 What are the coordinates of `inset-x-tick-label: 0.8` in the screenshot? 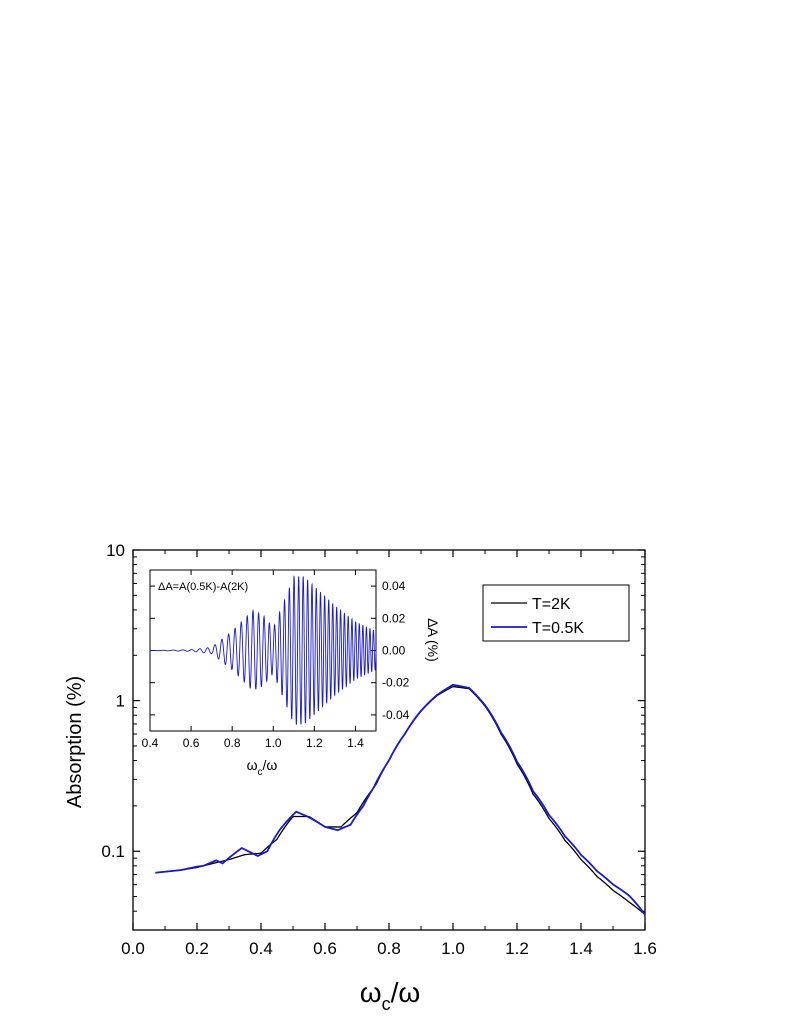 It's located at (232, 743).